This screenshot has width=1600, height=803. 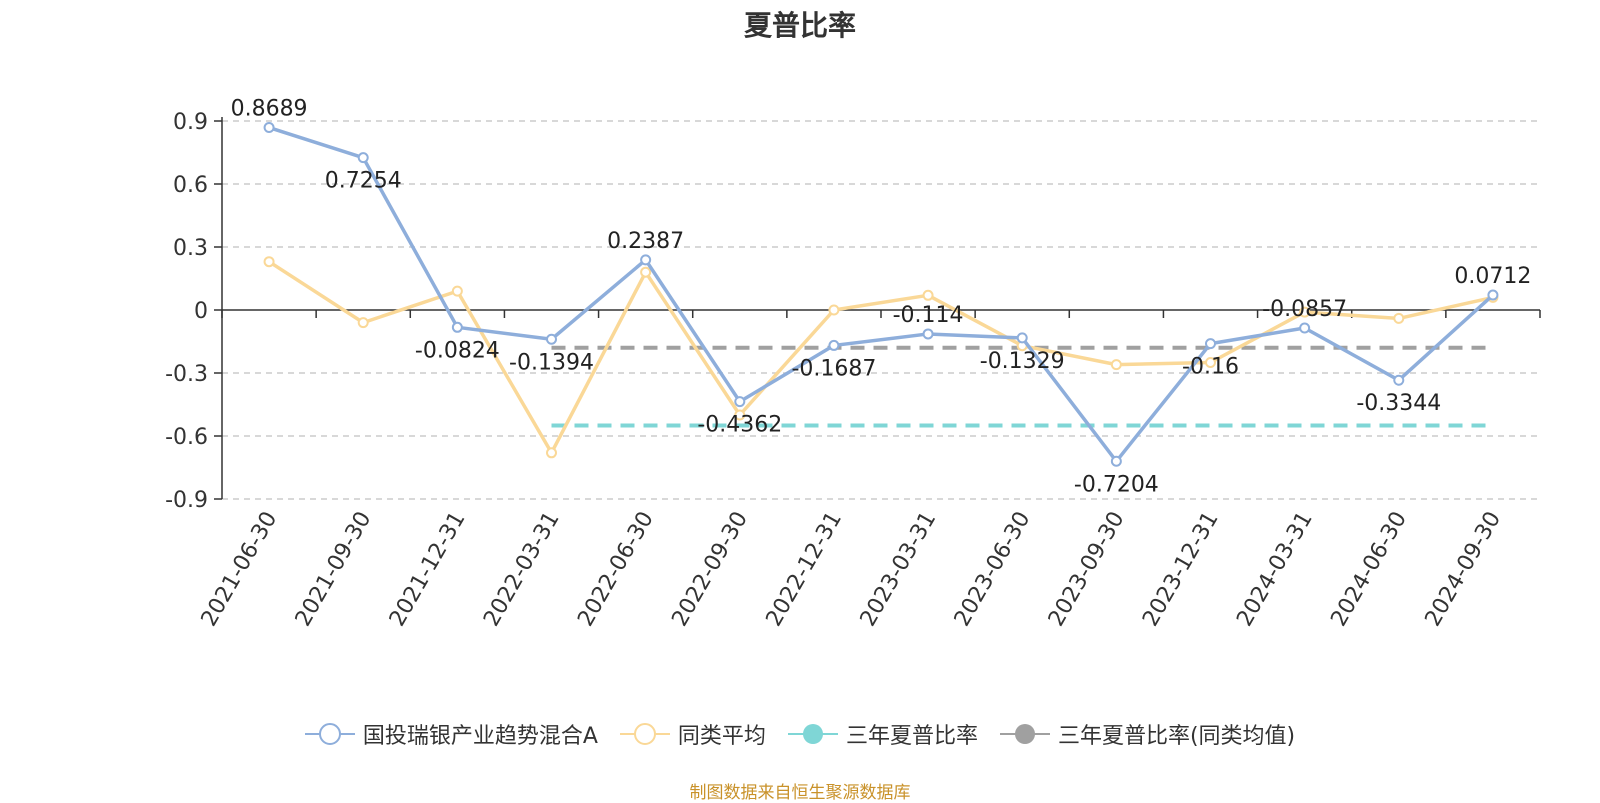 What do you see at coordinates (1022, 361) in the screenshot?
I see `data-label: -0.1329` at bounding box center [1022, 361].